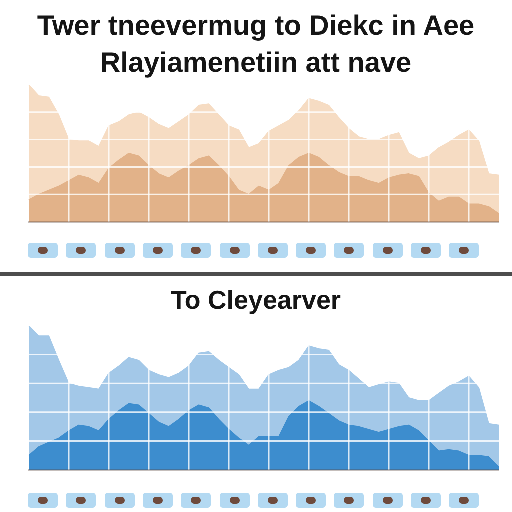 This screenshot has width=512, height=512. Describe the element at coordinates (256, 44) in the screenshot. I see `chart-title: Twer tneevermug to Diekc in Aee Rlayiamenetiin att nave` at that location.